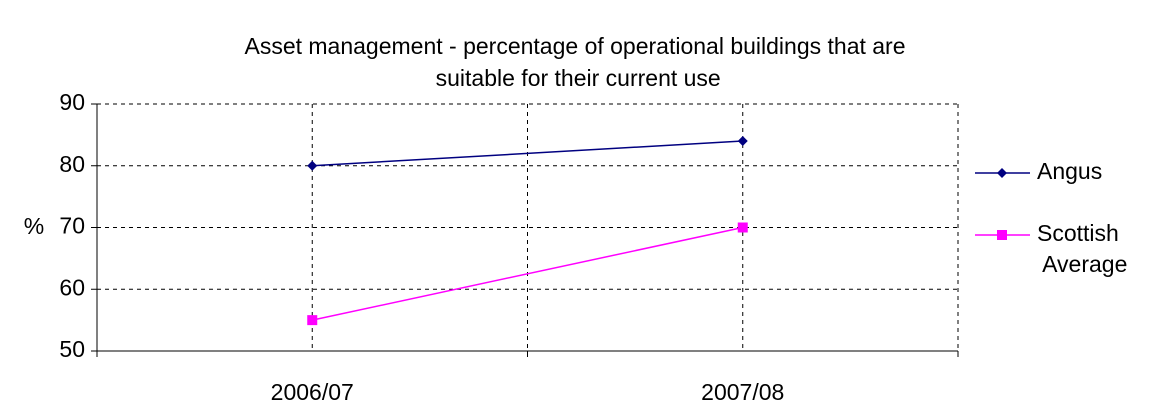 This screenshot has height=414, width=1162. Describe the element at coordinates (1069, 171) in the screenshot. I see `legend-label: Angus` at that location.